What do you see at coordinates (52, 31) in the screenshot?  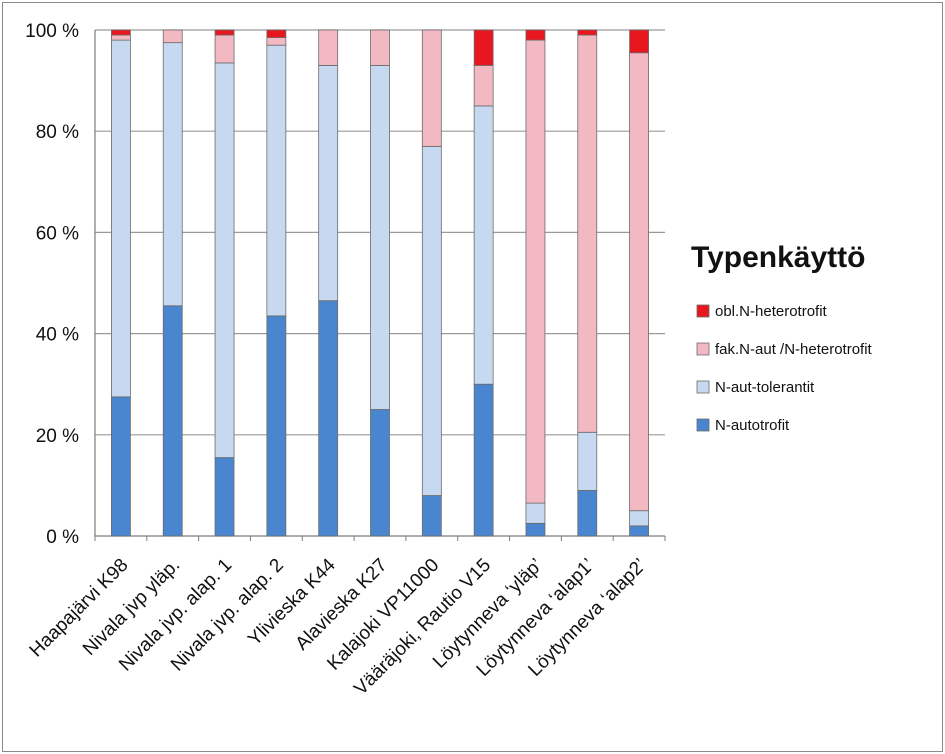 I see `y-tick-label: 100 %` at bounding box center [52, 31].